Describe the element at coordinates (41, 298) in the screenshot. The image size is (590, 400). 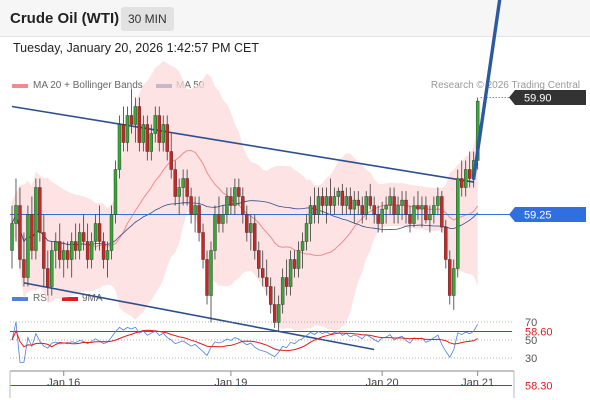
I see `rsi-legend-label: RSI` at that location.